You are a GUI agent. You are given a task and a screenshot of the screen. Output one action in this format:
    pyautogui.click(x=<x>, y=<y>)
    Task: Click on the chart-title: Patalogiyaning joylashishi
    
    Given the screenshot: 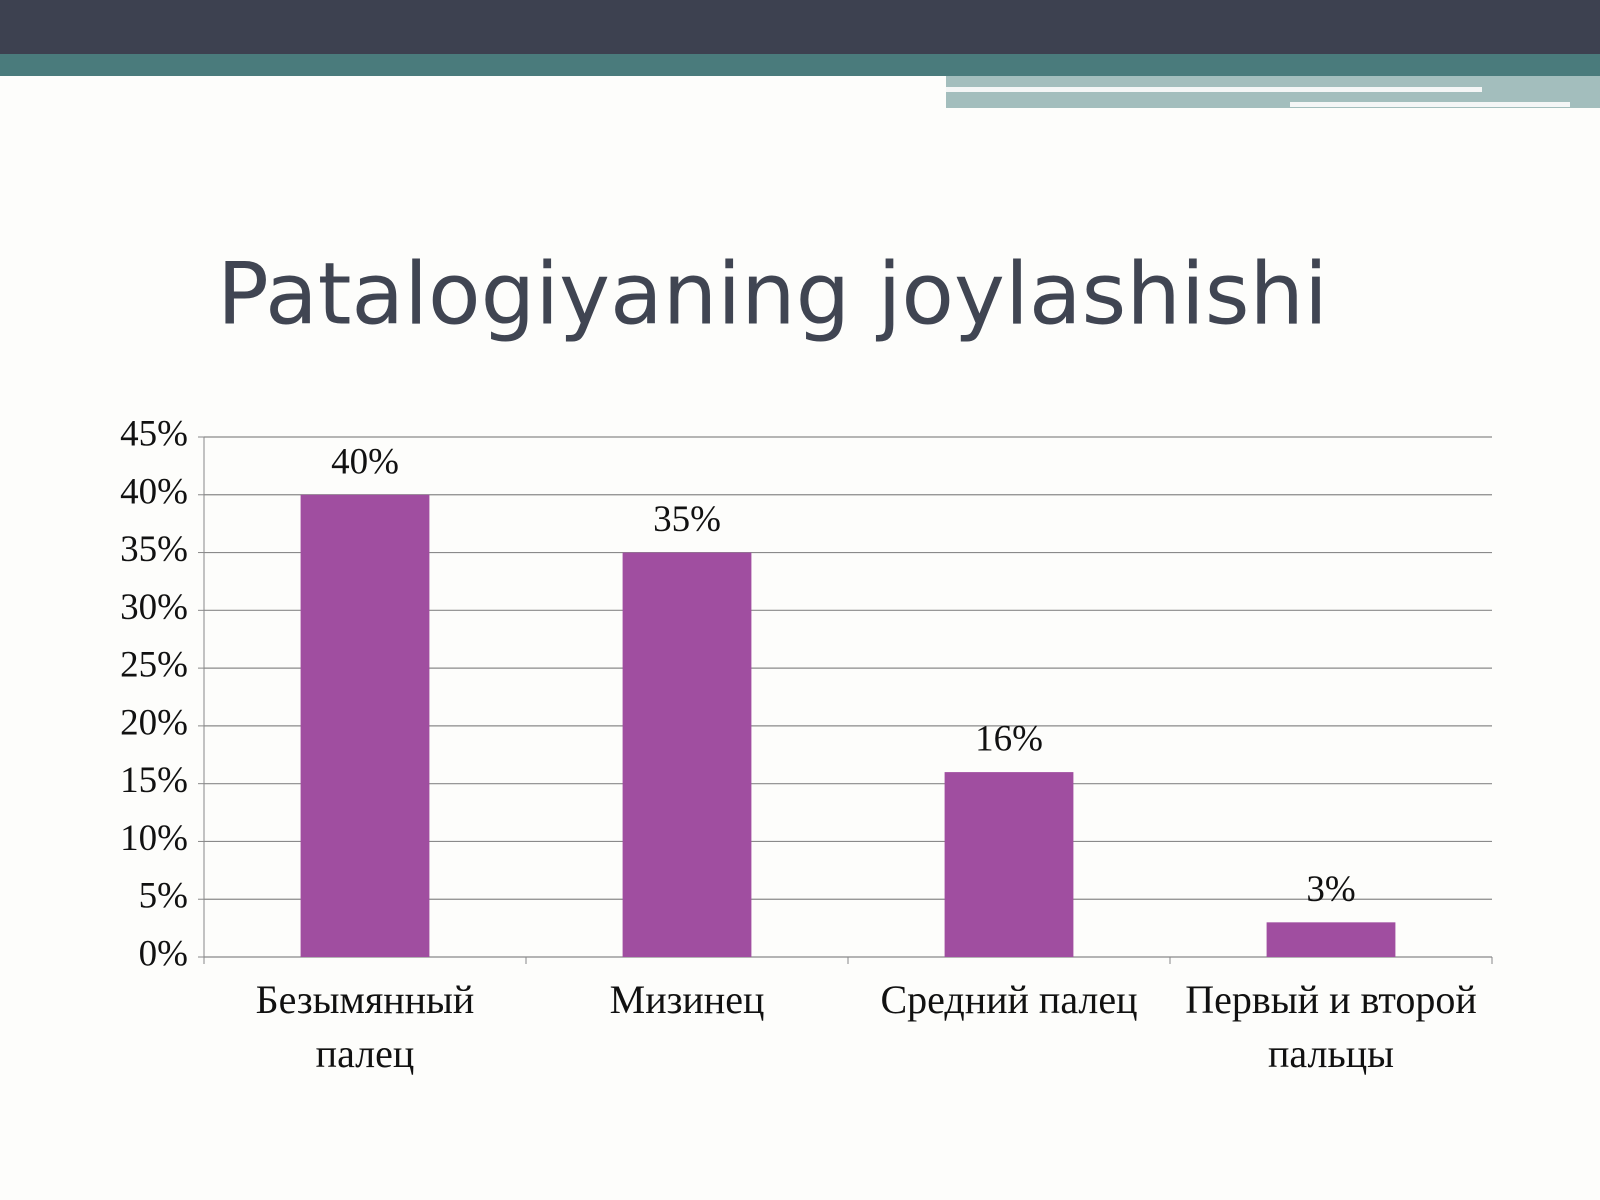 What is the action you would take?
    pyautogui.click(x=772, y=294)
    